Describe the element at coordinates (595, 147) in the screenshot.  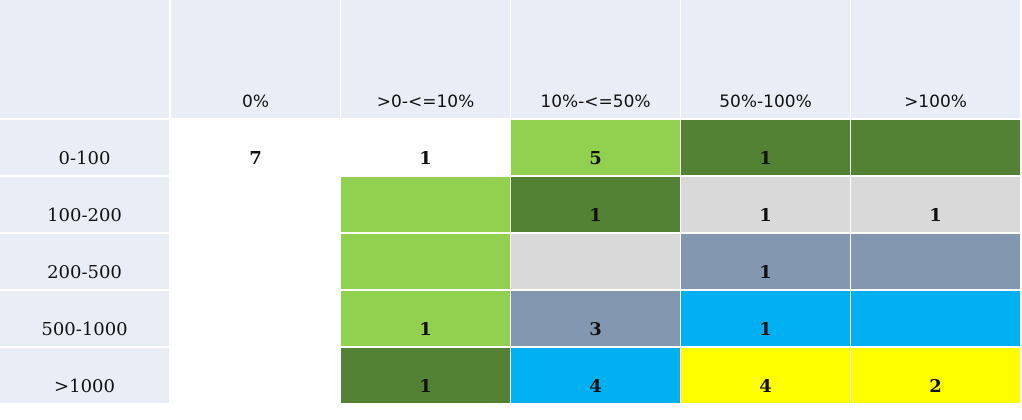
I see `cell: 5` at that location.